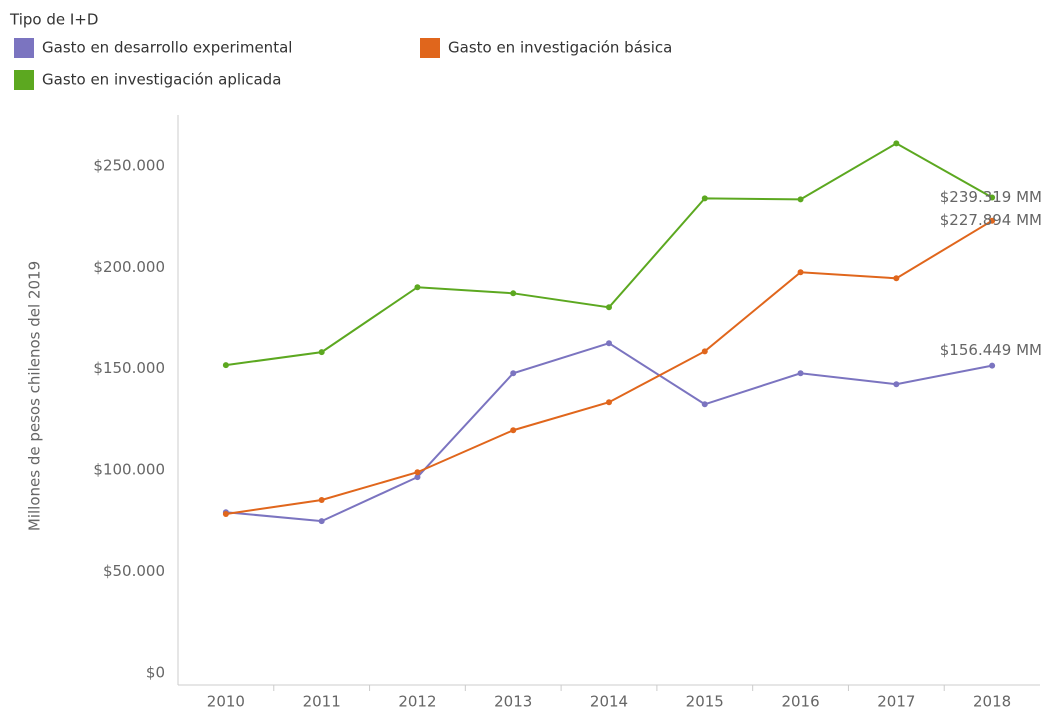 The height and width of the screenshot is (715, 1043). I want to click on legend-label: Gasto en desarrollo experimental, so click(167, 48).